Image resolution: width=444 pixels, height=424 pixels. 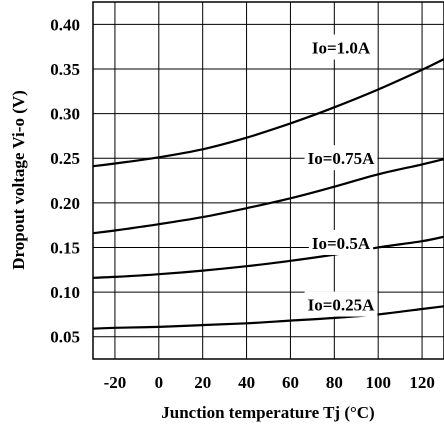 I want to click on series-label: Io=0.75A, so click(x=342, y=158).